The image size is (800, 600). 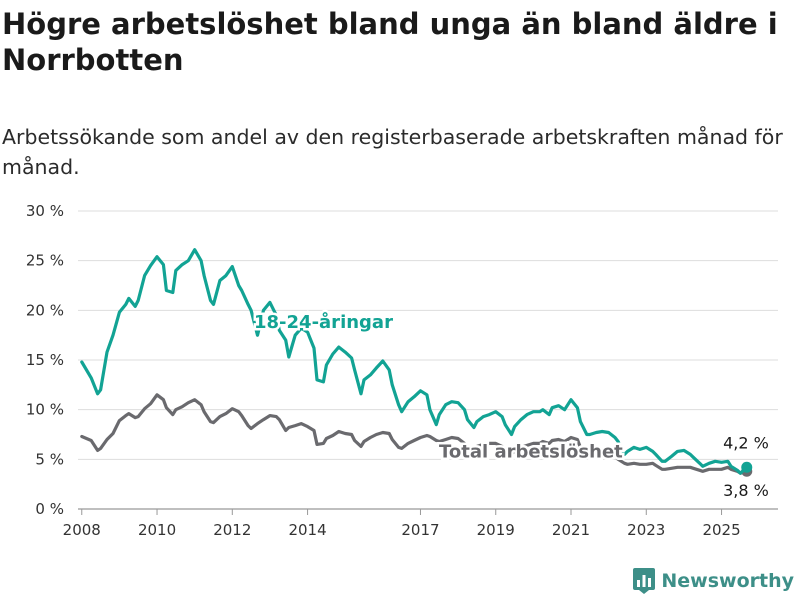 What do you see at coordinates (721, 530) in the screenshot?
I see `x-tick-label: 2025` at bounding box center [721, 530].